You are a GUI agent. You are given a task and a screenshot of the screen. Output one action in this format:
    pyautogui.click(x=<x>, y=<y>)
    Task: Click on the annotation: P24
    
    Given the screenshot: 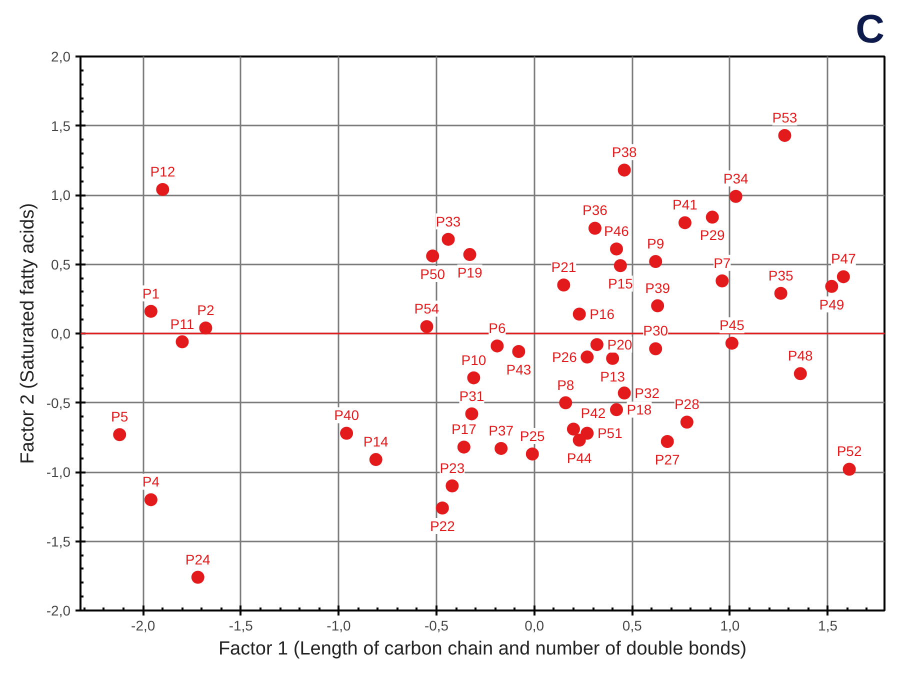 What is the action you would take?
    pyautogui.click(x=198, y=559)
    